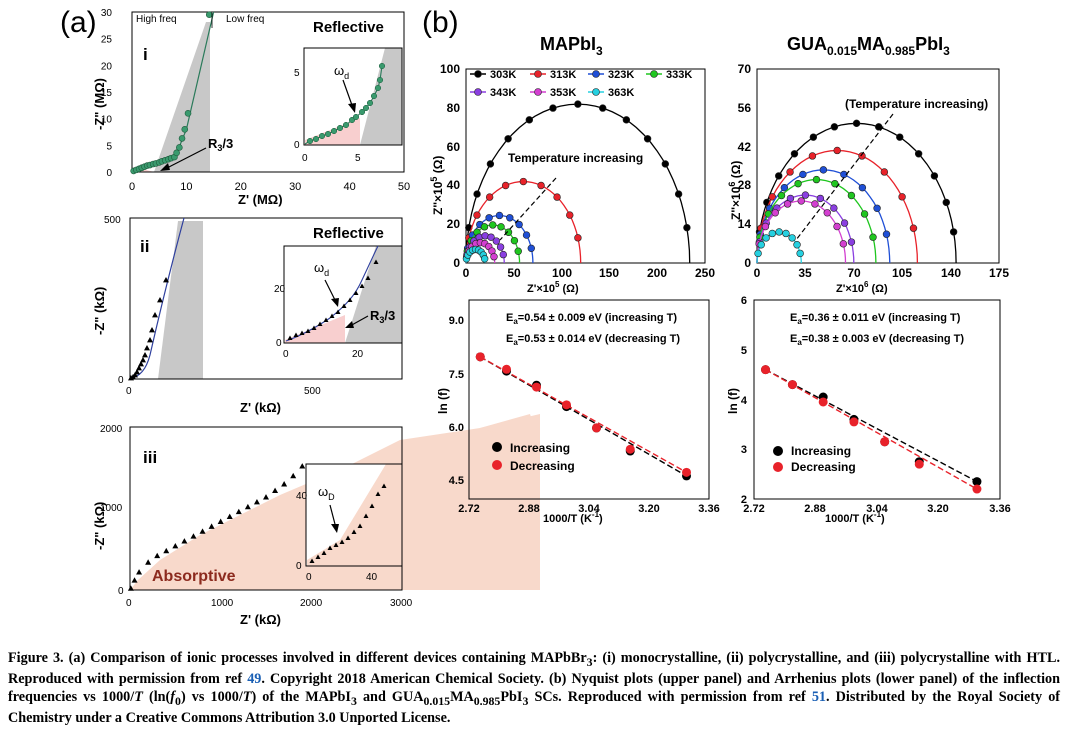  Describe the element at coordinates (111, 429) in the screenshot. I see `svg-text: 2000` at that location.